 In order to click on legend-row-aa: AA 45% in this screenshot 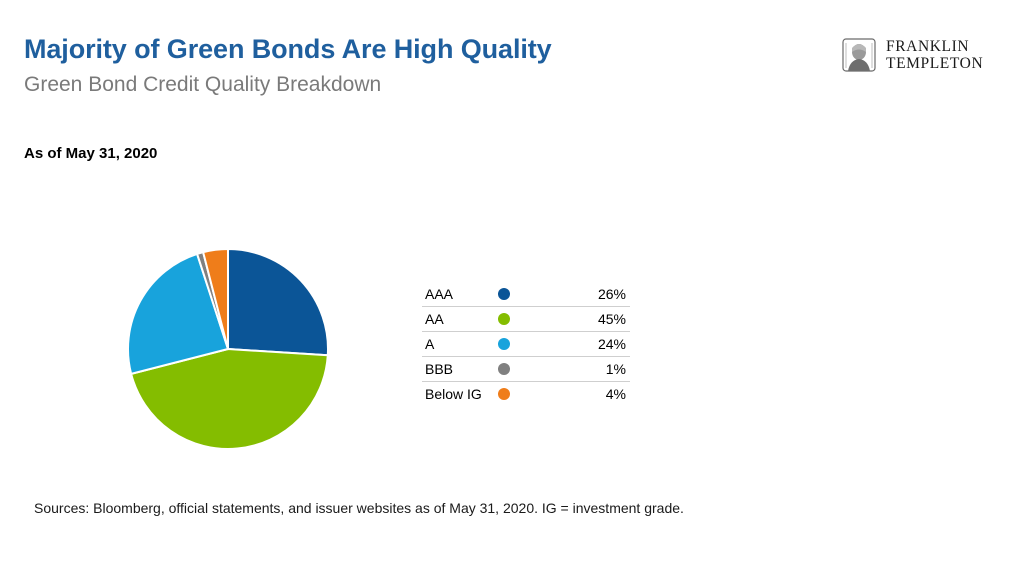, I will do `click(526, 319)`.